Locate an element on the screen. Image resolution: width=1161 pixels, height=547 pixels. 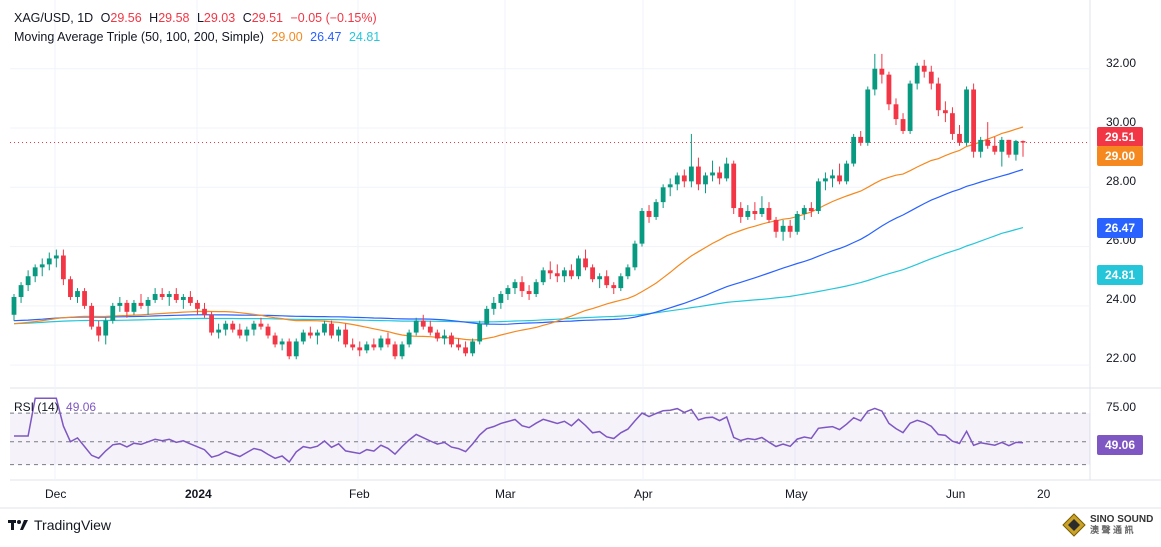
high-label: H is located at coordinates (154, 18).